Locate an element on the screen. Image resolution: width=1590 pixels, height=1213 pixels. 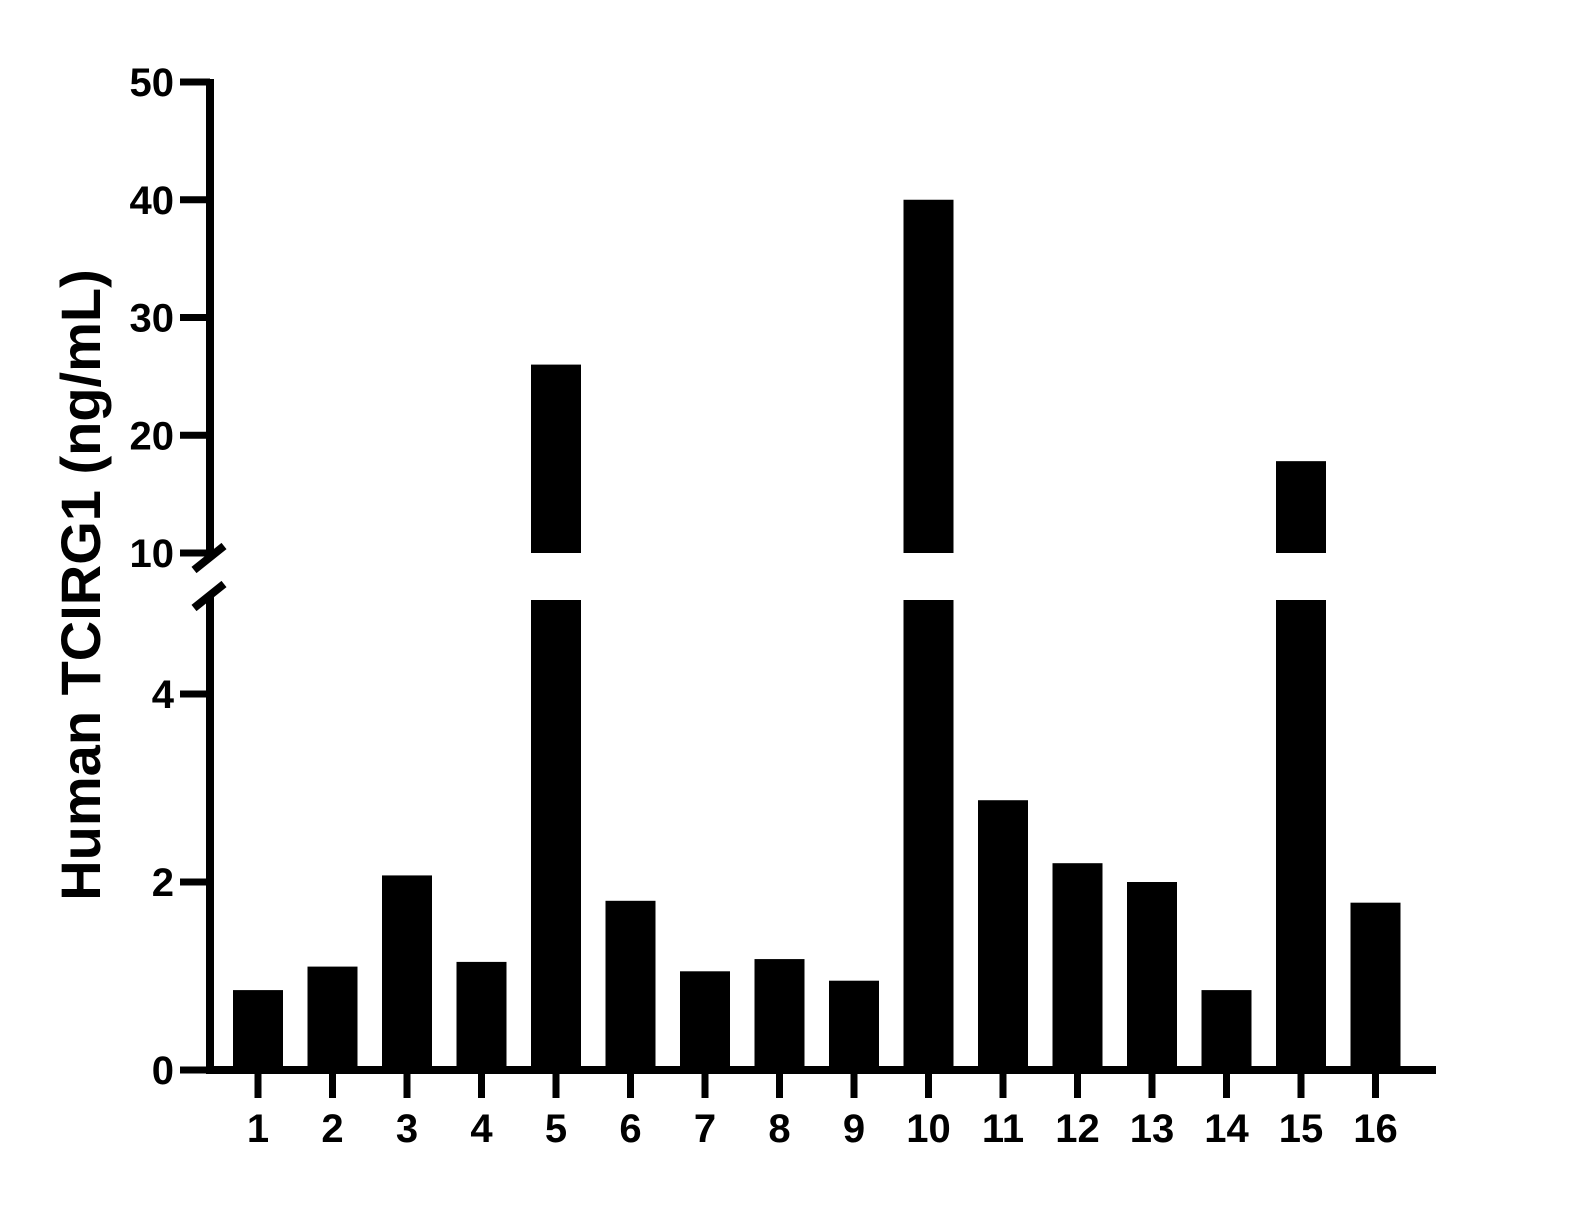
x-tick-label-5: 5 is located at coordinates (556, 1129).